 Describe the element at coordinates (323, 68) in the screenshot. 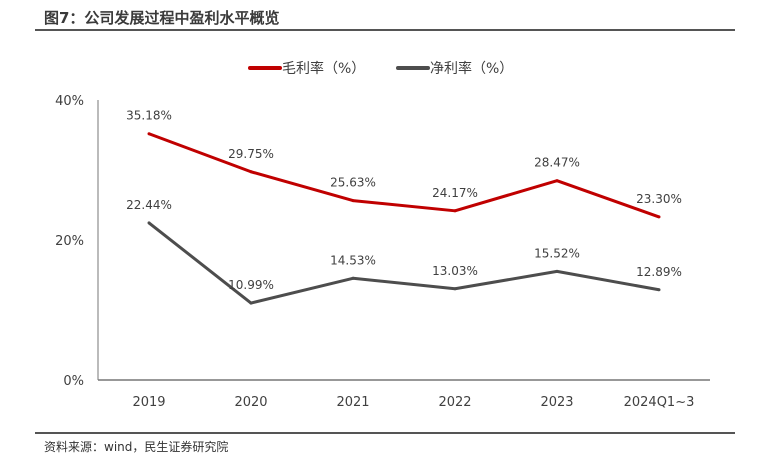

I see `legend-label: 毛利率（%）` at that location.